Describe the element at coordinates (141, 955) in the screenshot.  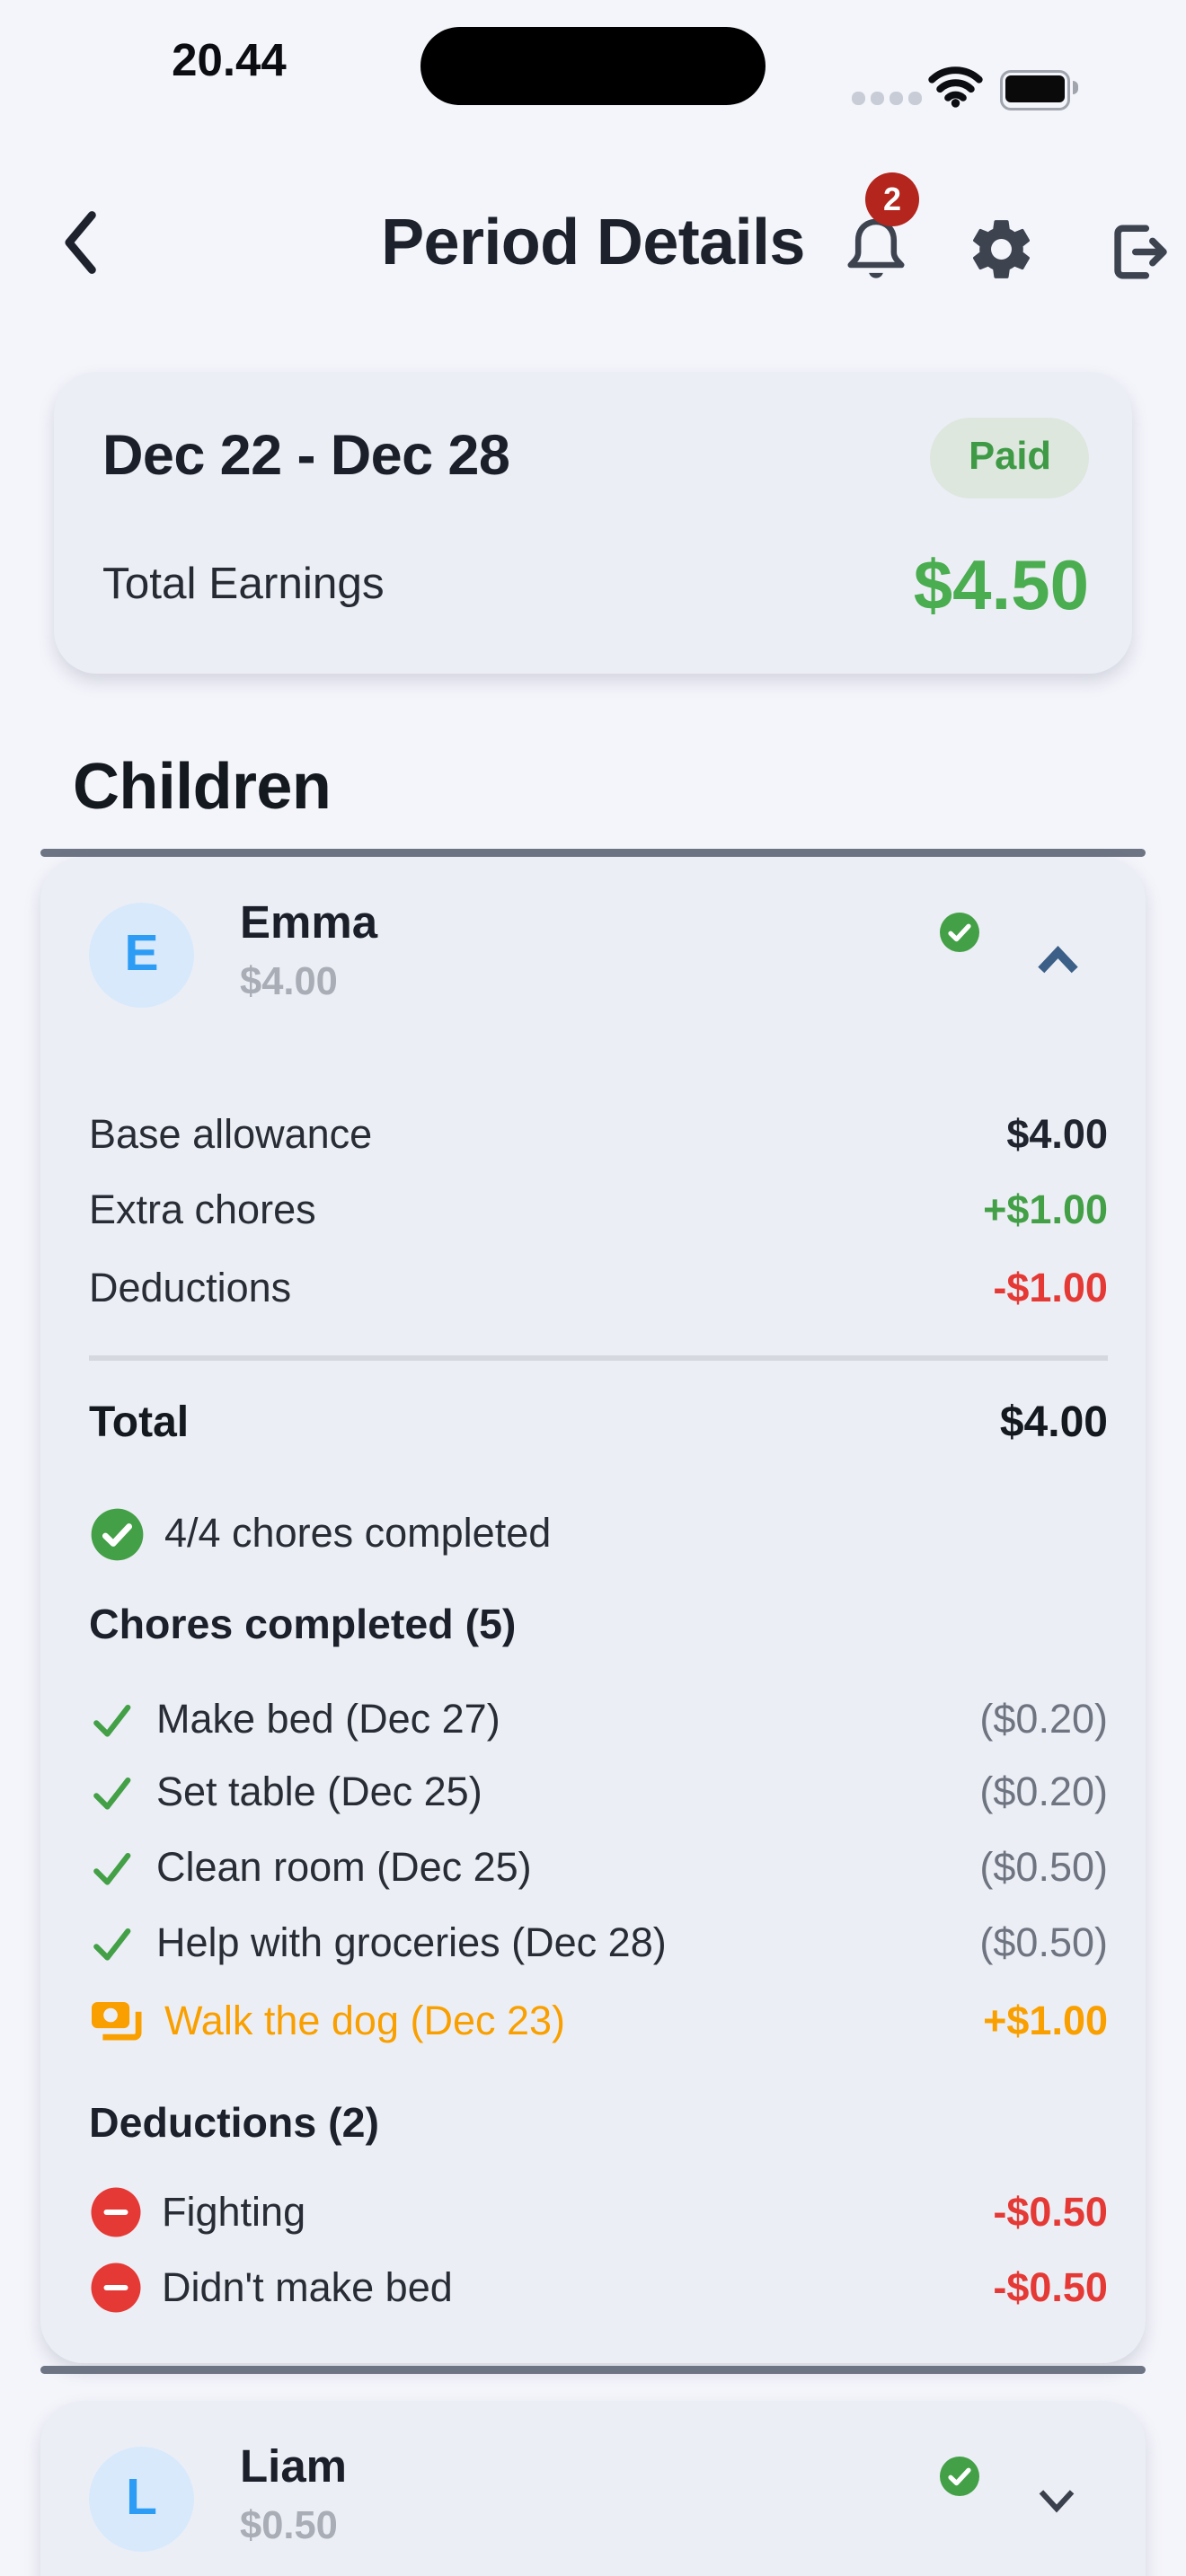
I see `avatar: E` at that location.